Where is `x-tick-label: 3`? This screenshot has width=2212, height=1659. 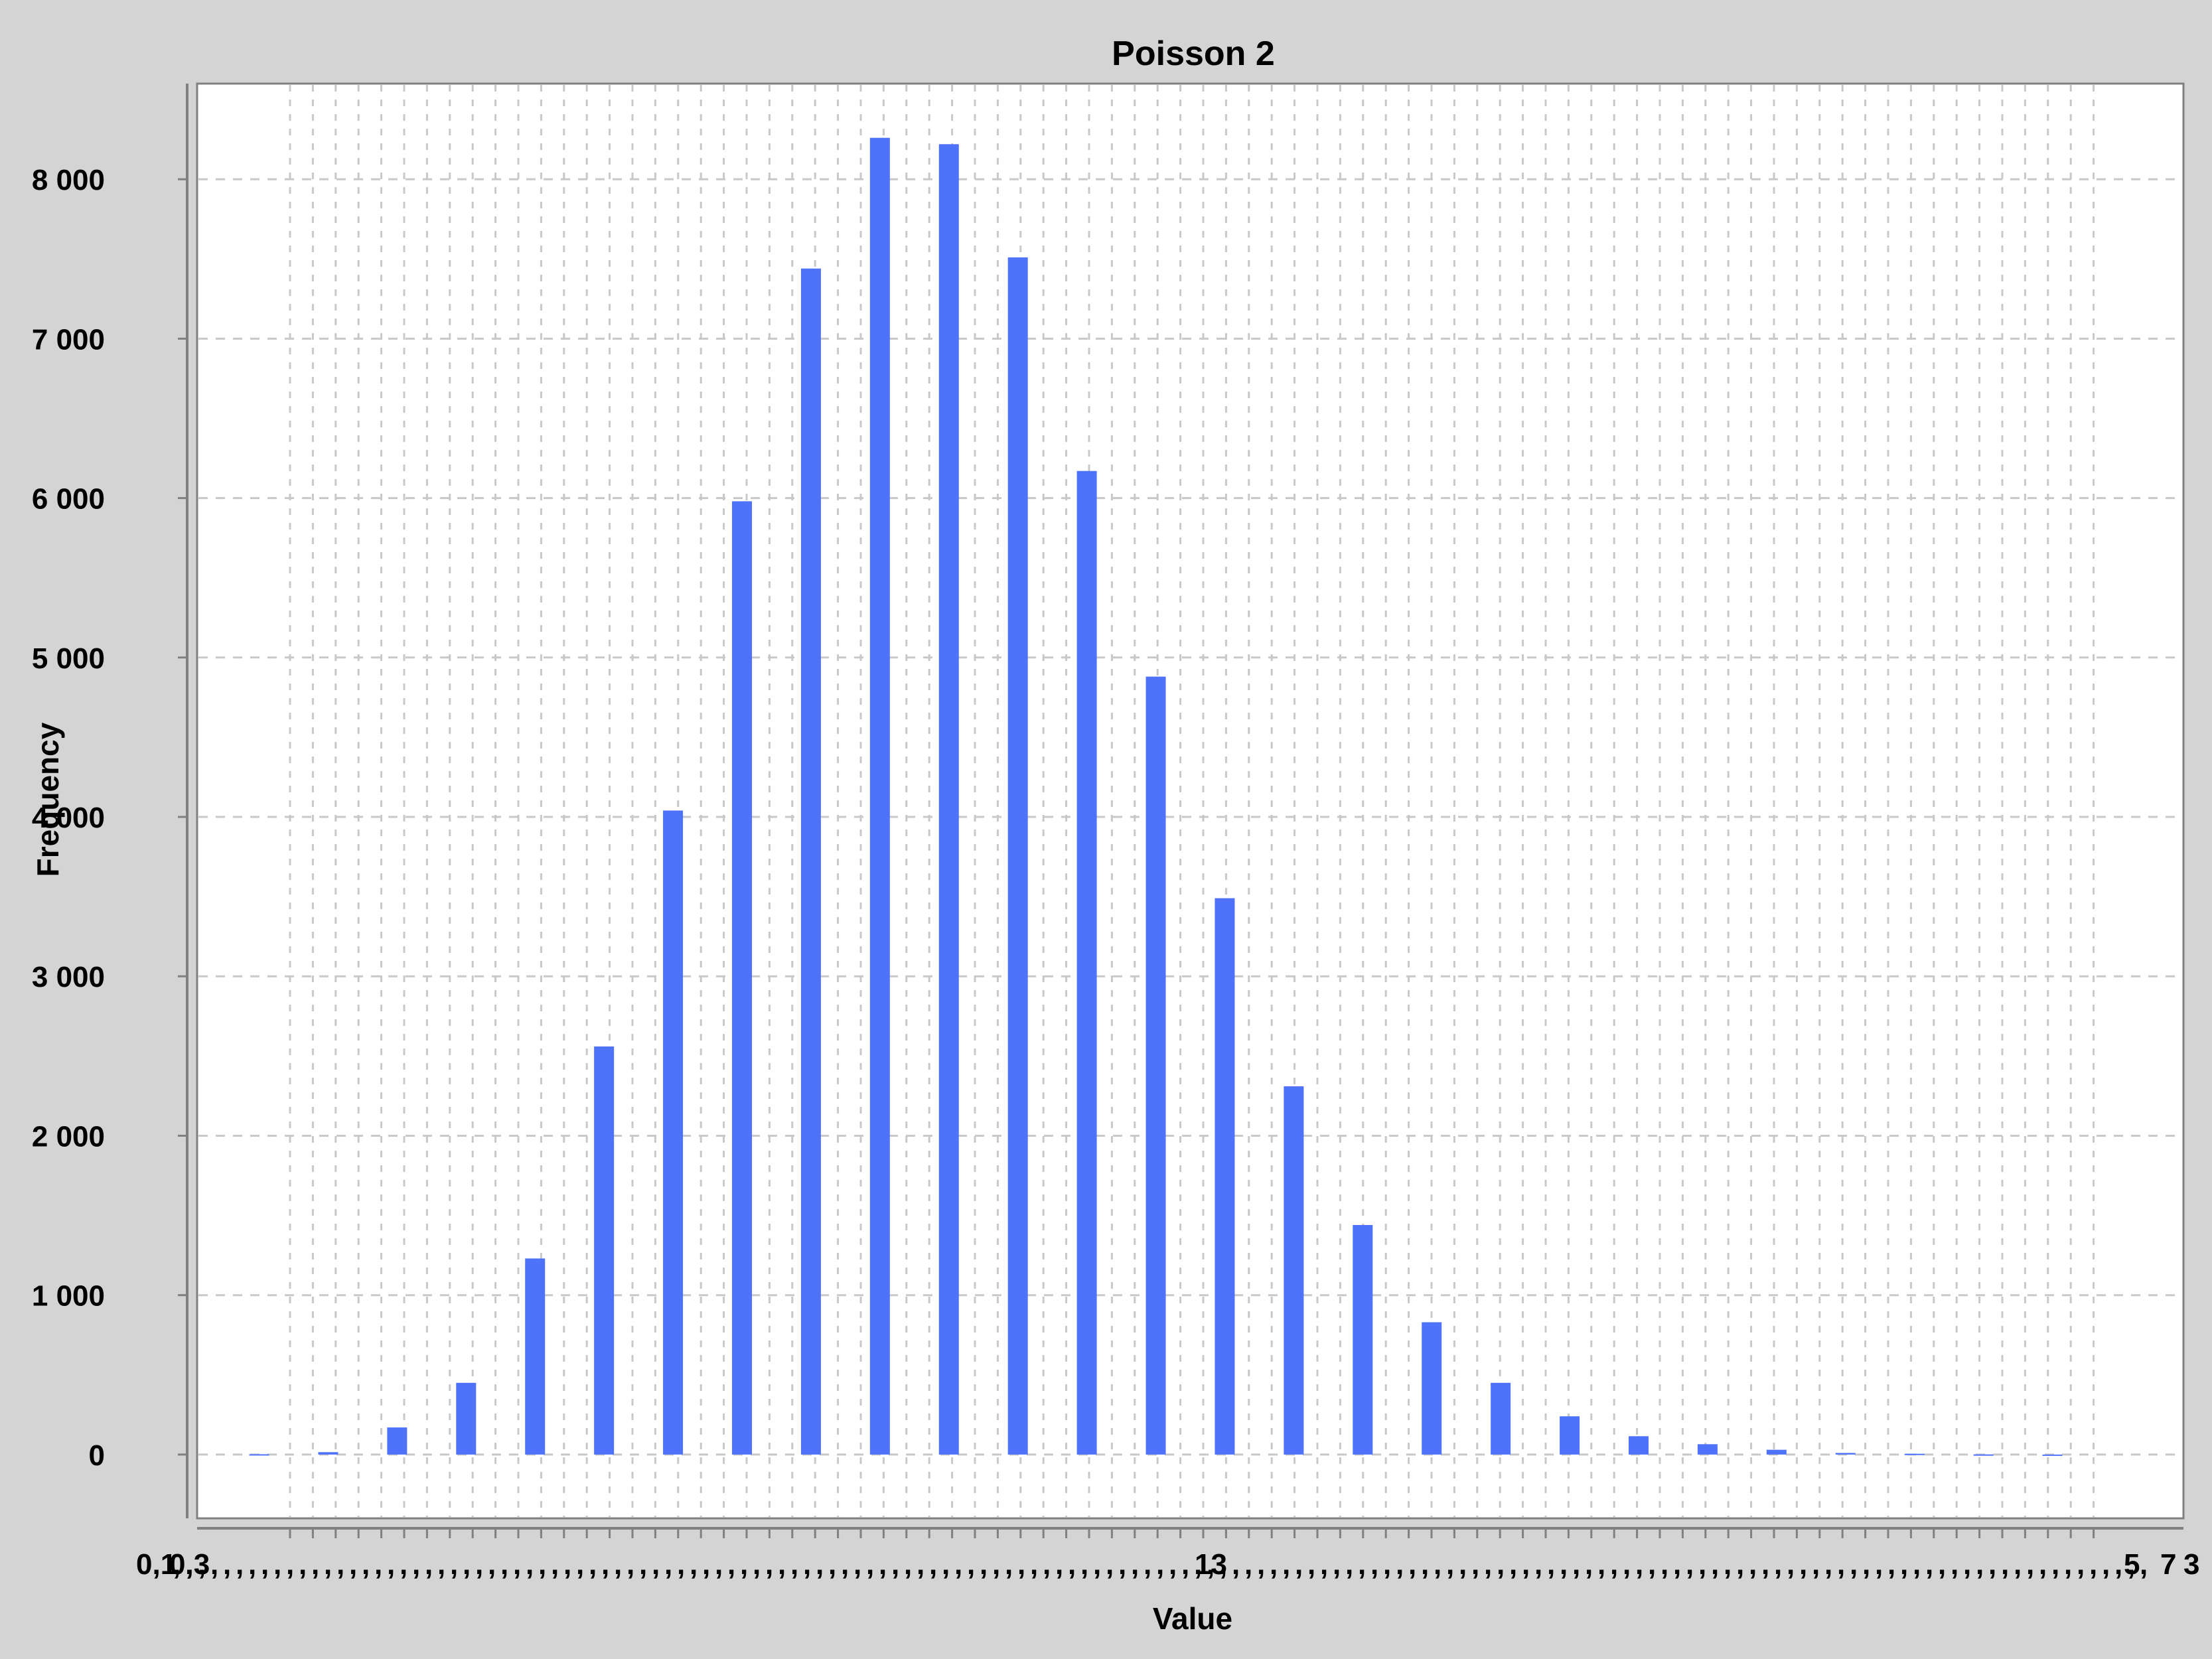 x-tick-label: 3 is located at coordinates (2191, 1564).